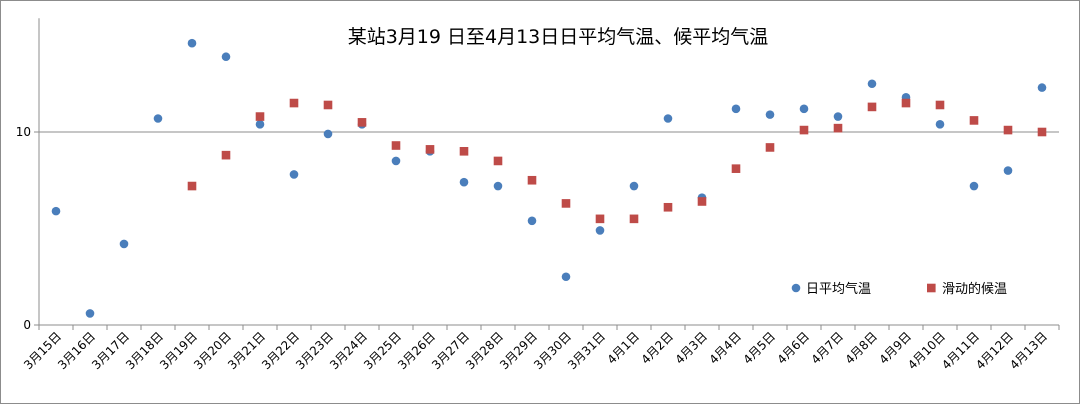 This screenshot has height=404, width=1080. I want to click on x-tick-label: 4月7日, so click(827, 348).